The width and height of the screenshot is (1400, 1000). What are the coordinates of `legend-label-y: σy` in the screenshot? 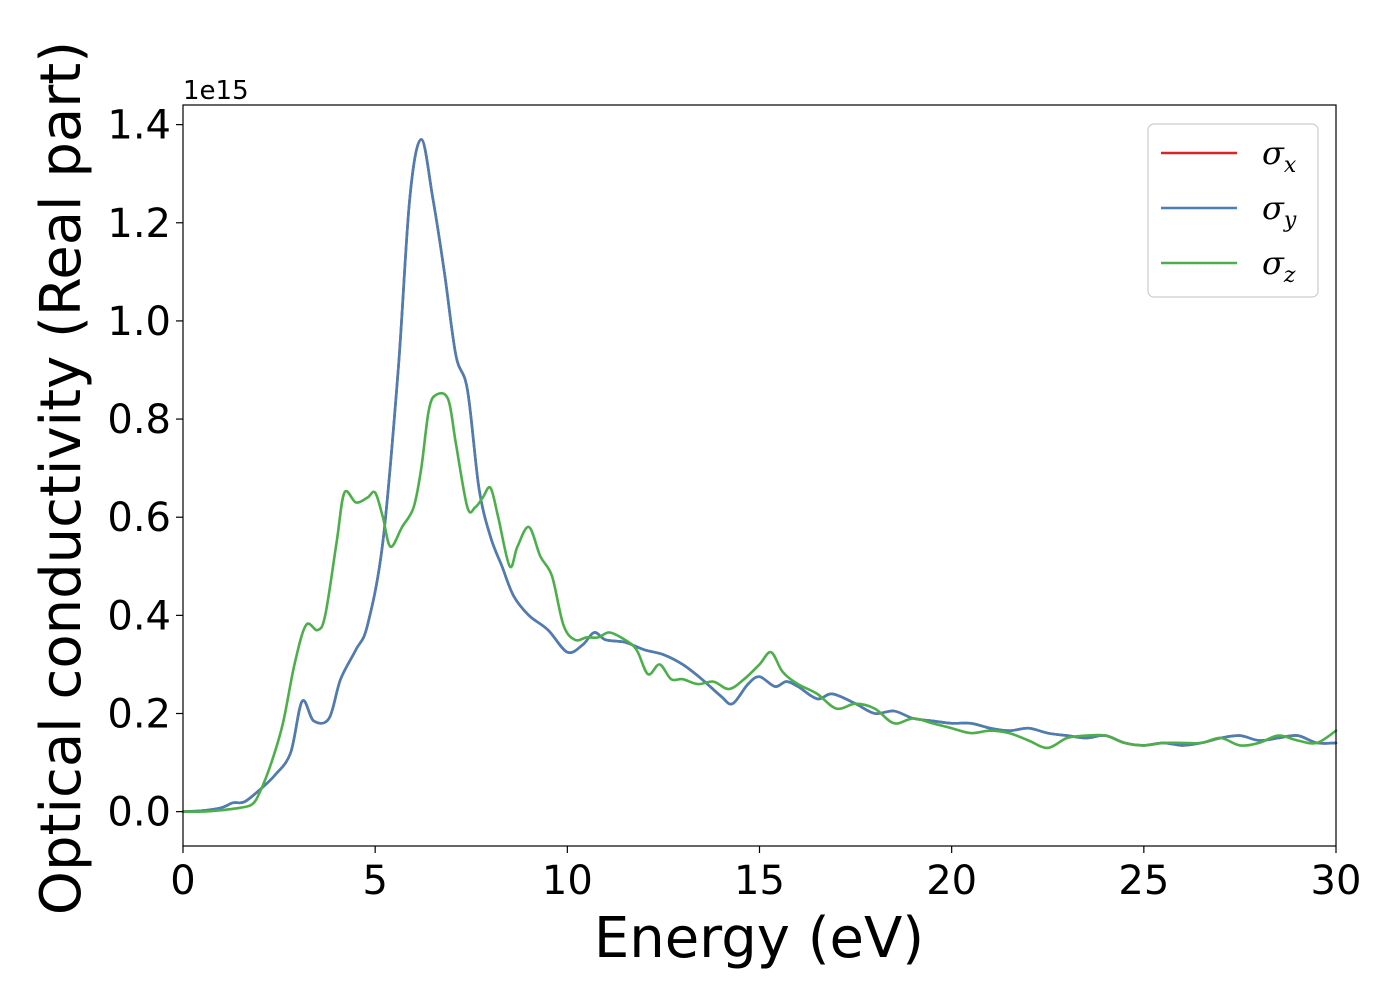 It's located at (1279, 211).